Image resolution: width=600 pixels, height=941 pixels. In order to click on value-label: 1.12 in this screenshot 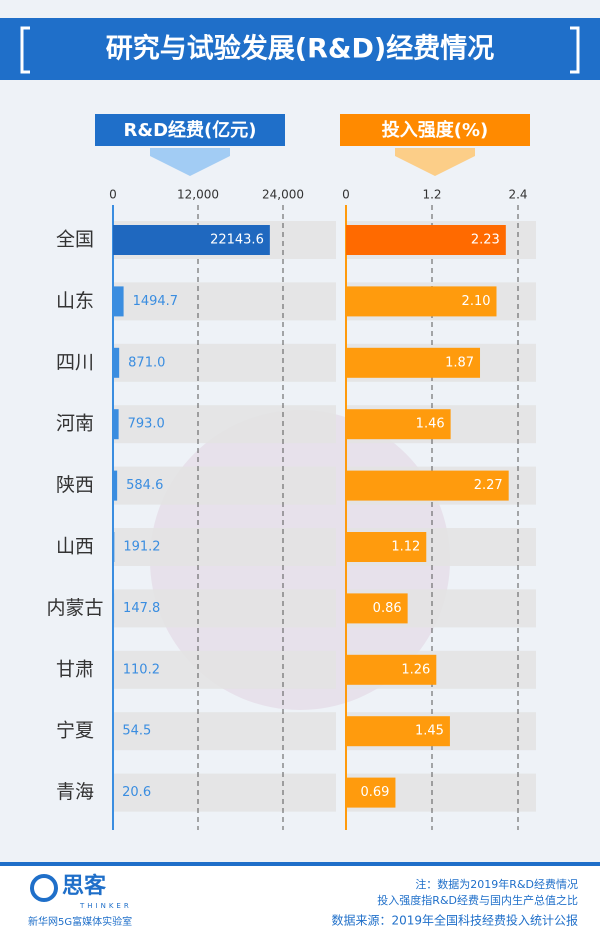, I will do `click(405, 547)`.